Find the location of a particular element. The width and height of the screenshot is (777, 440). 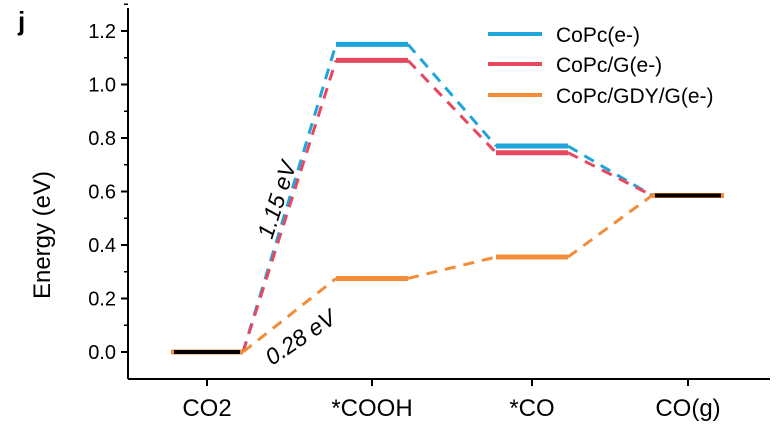

y-tick-label: 0.0 is located at coordinates (102, 353).